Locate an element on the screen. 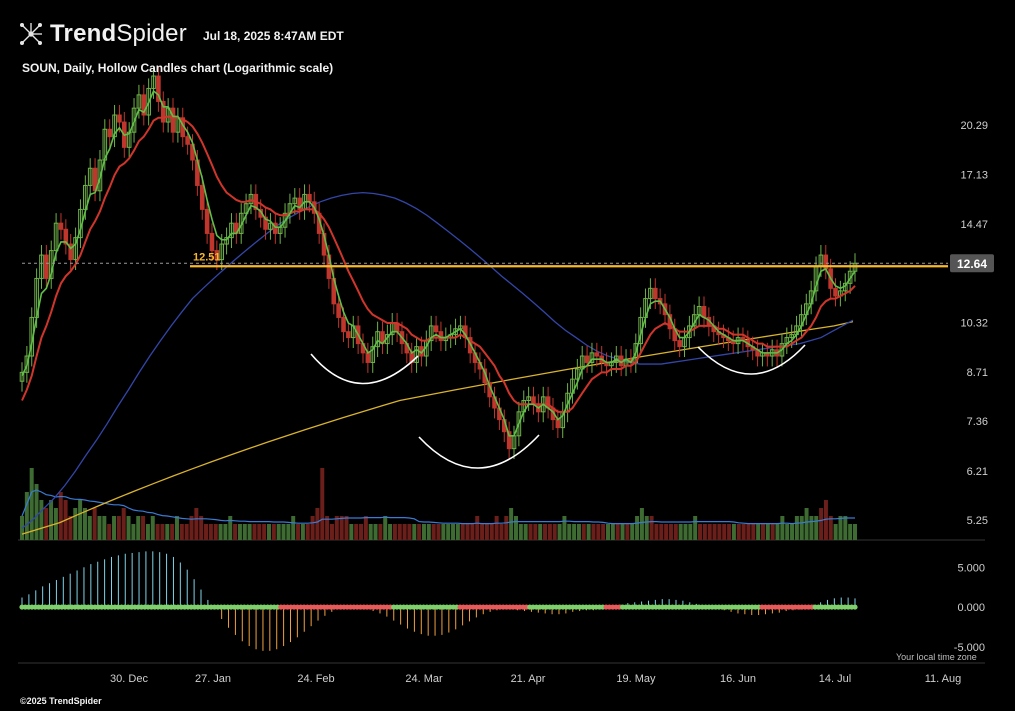 The height and width of the screenshot is (711, 1015). price-axis-tick-label: 7.36 is located at coordinates (977, 422).